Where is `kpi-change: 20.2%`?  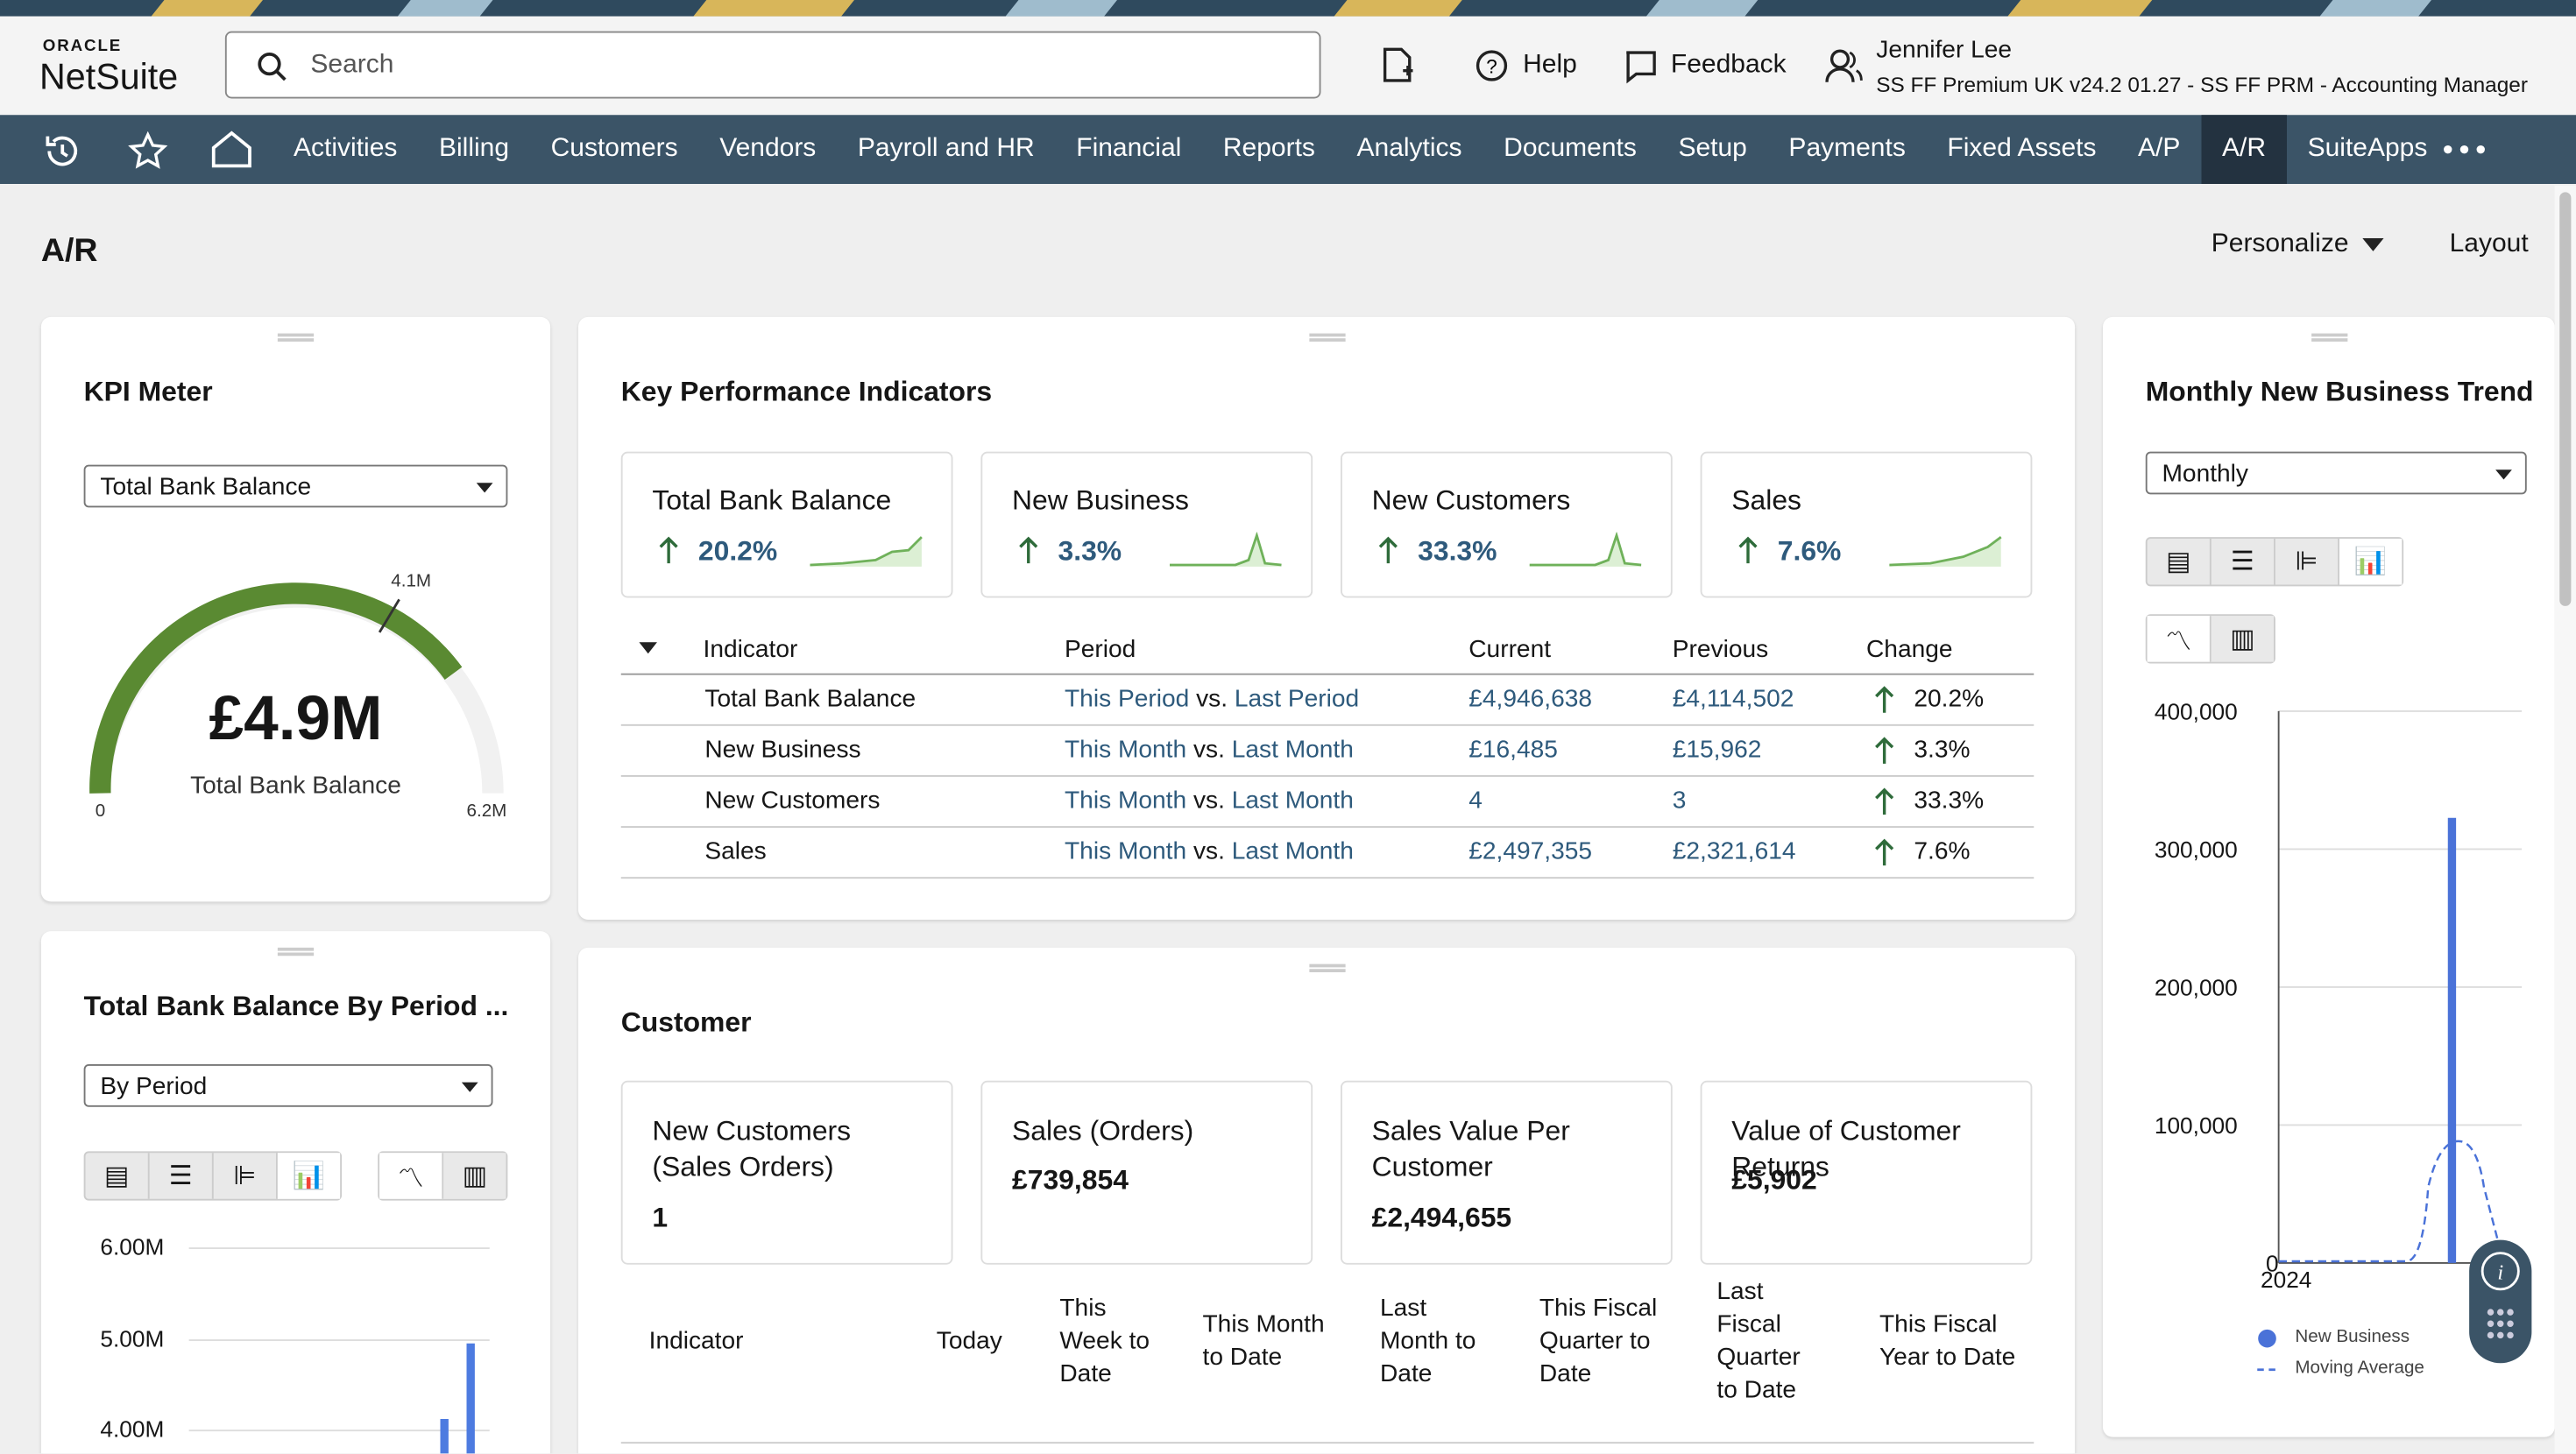 kpi-change: 20.2% is located at coordinates (737, 551).